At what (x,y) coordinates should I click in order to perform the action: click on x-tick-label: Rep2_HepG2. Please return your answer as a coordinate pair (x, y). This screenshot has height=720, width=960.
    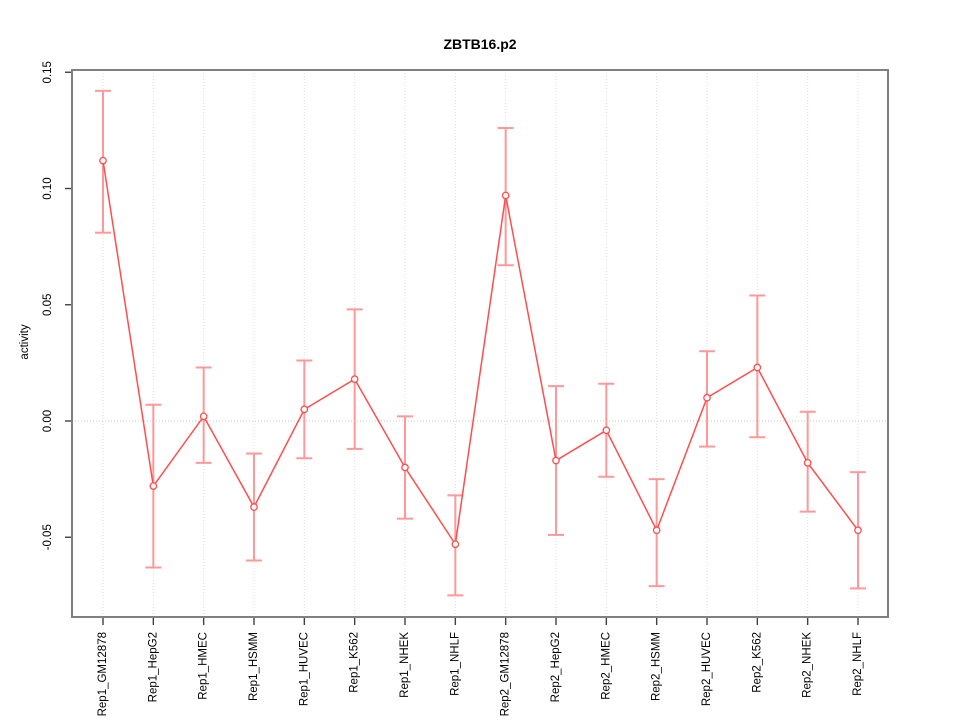
    Looking at the image, I should click on (556, 667).